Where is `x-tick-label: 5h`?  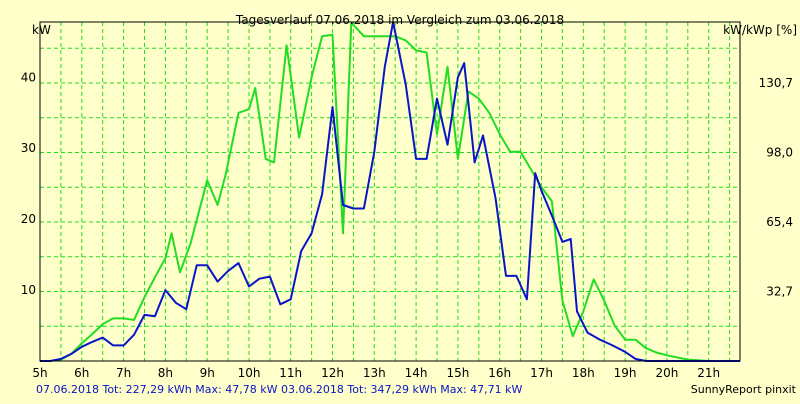
x-tick-label: 5h is located at coordinates (39, 373).